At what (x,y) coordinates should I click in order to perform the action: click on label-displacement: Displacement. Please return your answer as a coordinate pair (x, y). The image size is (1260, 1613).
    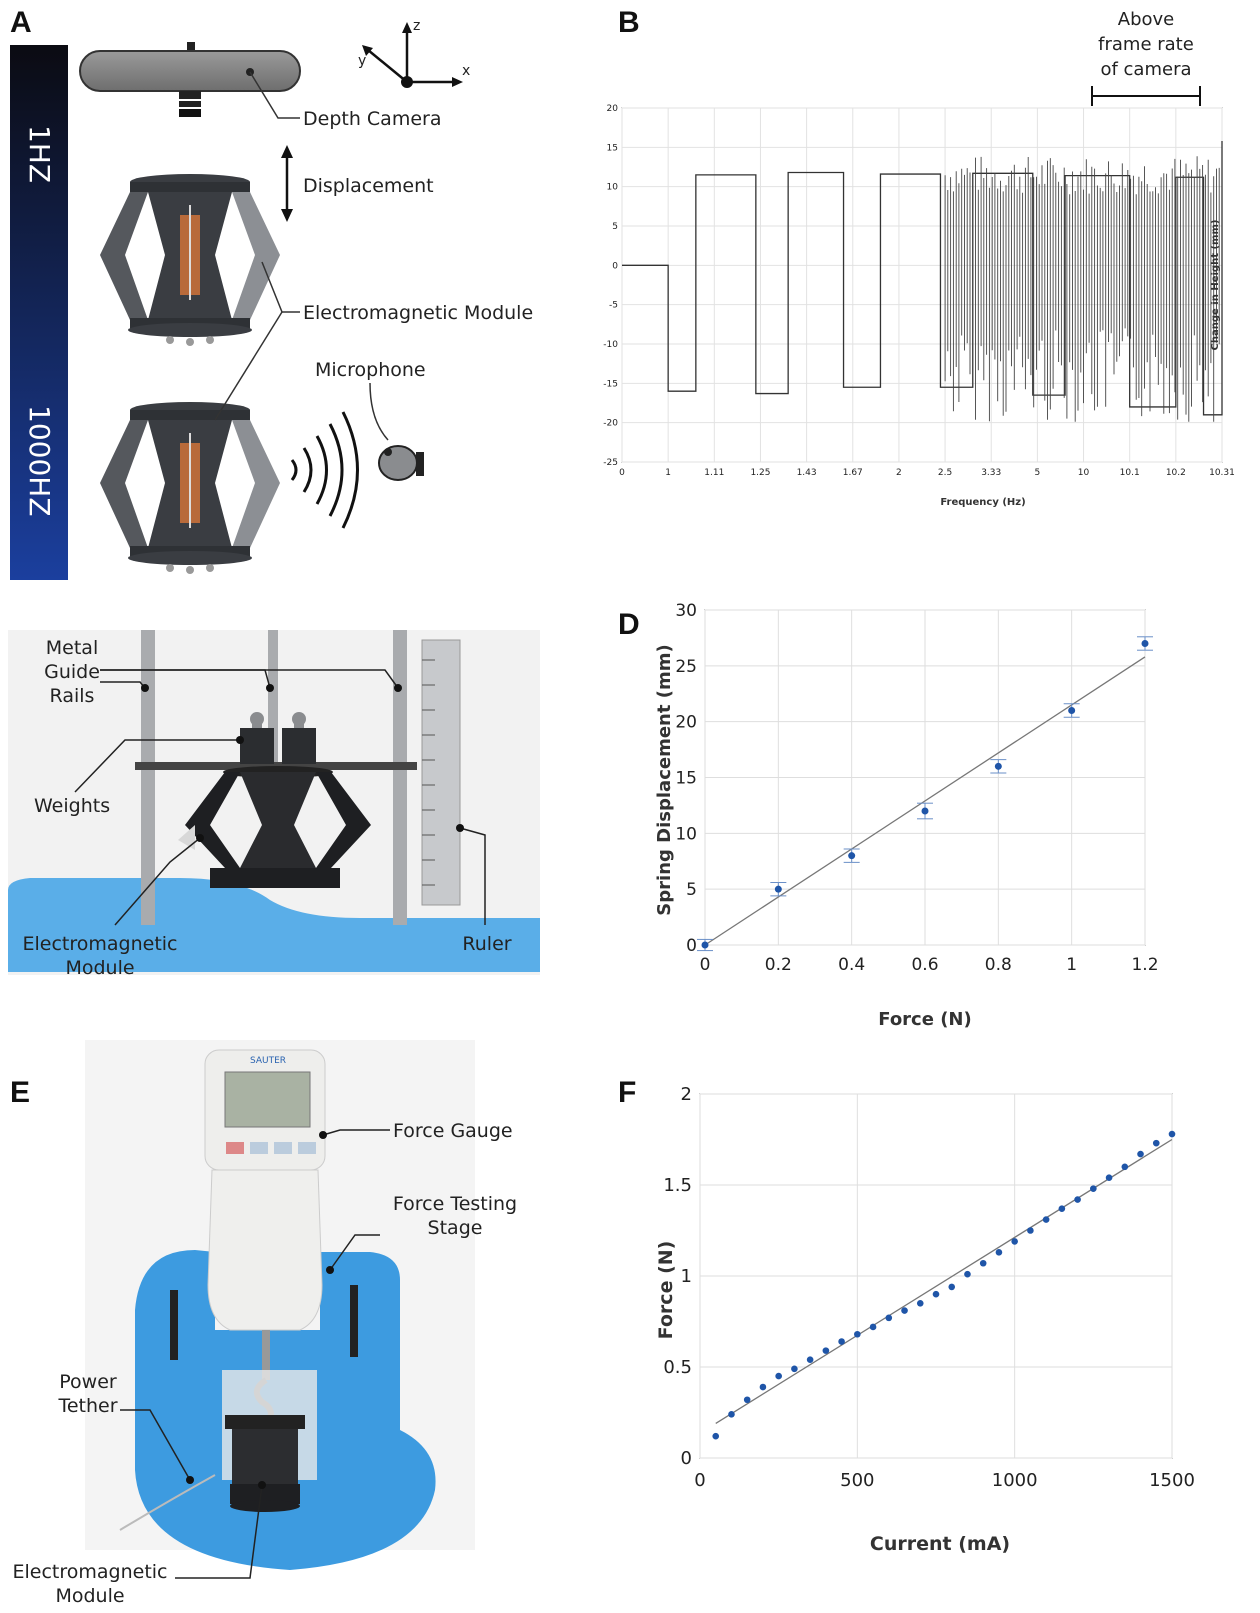
    Looking at the image, I should click on (368, 186).